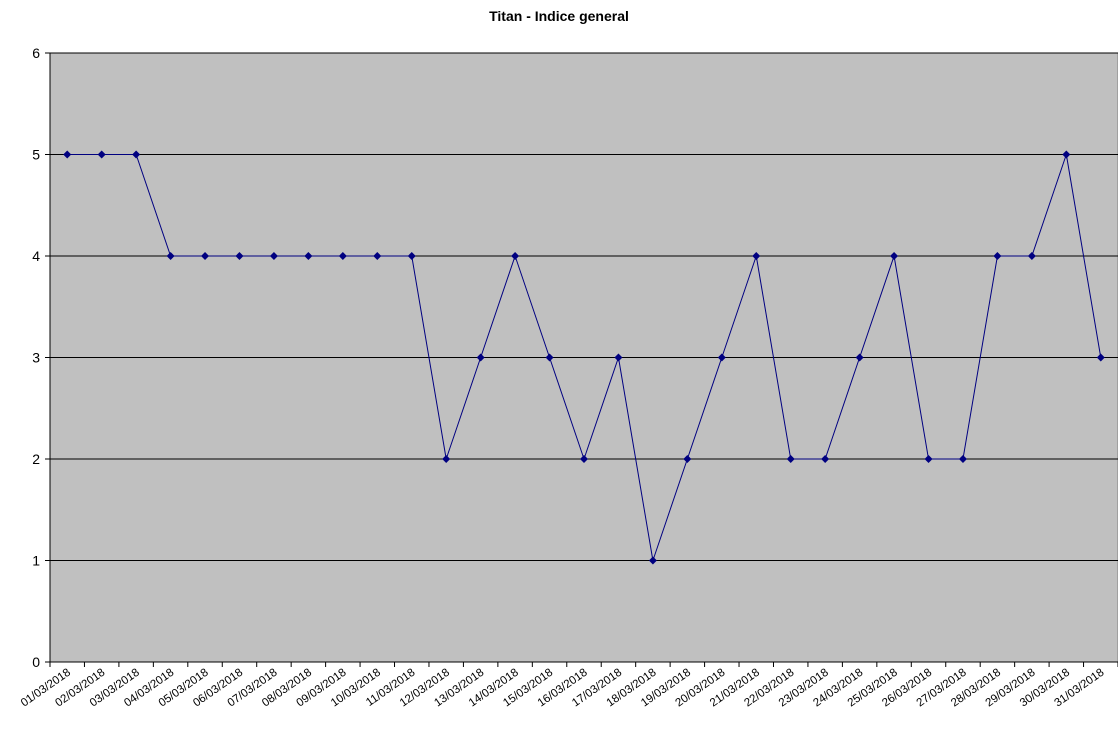  I want to click on y-tick-label: 0, so click(36, 662).